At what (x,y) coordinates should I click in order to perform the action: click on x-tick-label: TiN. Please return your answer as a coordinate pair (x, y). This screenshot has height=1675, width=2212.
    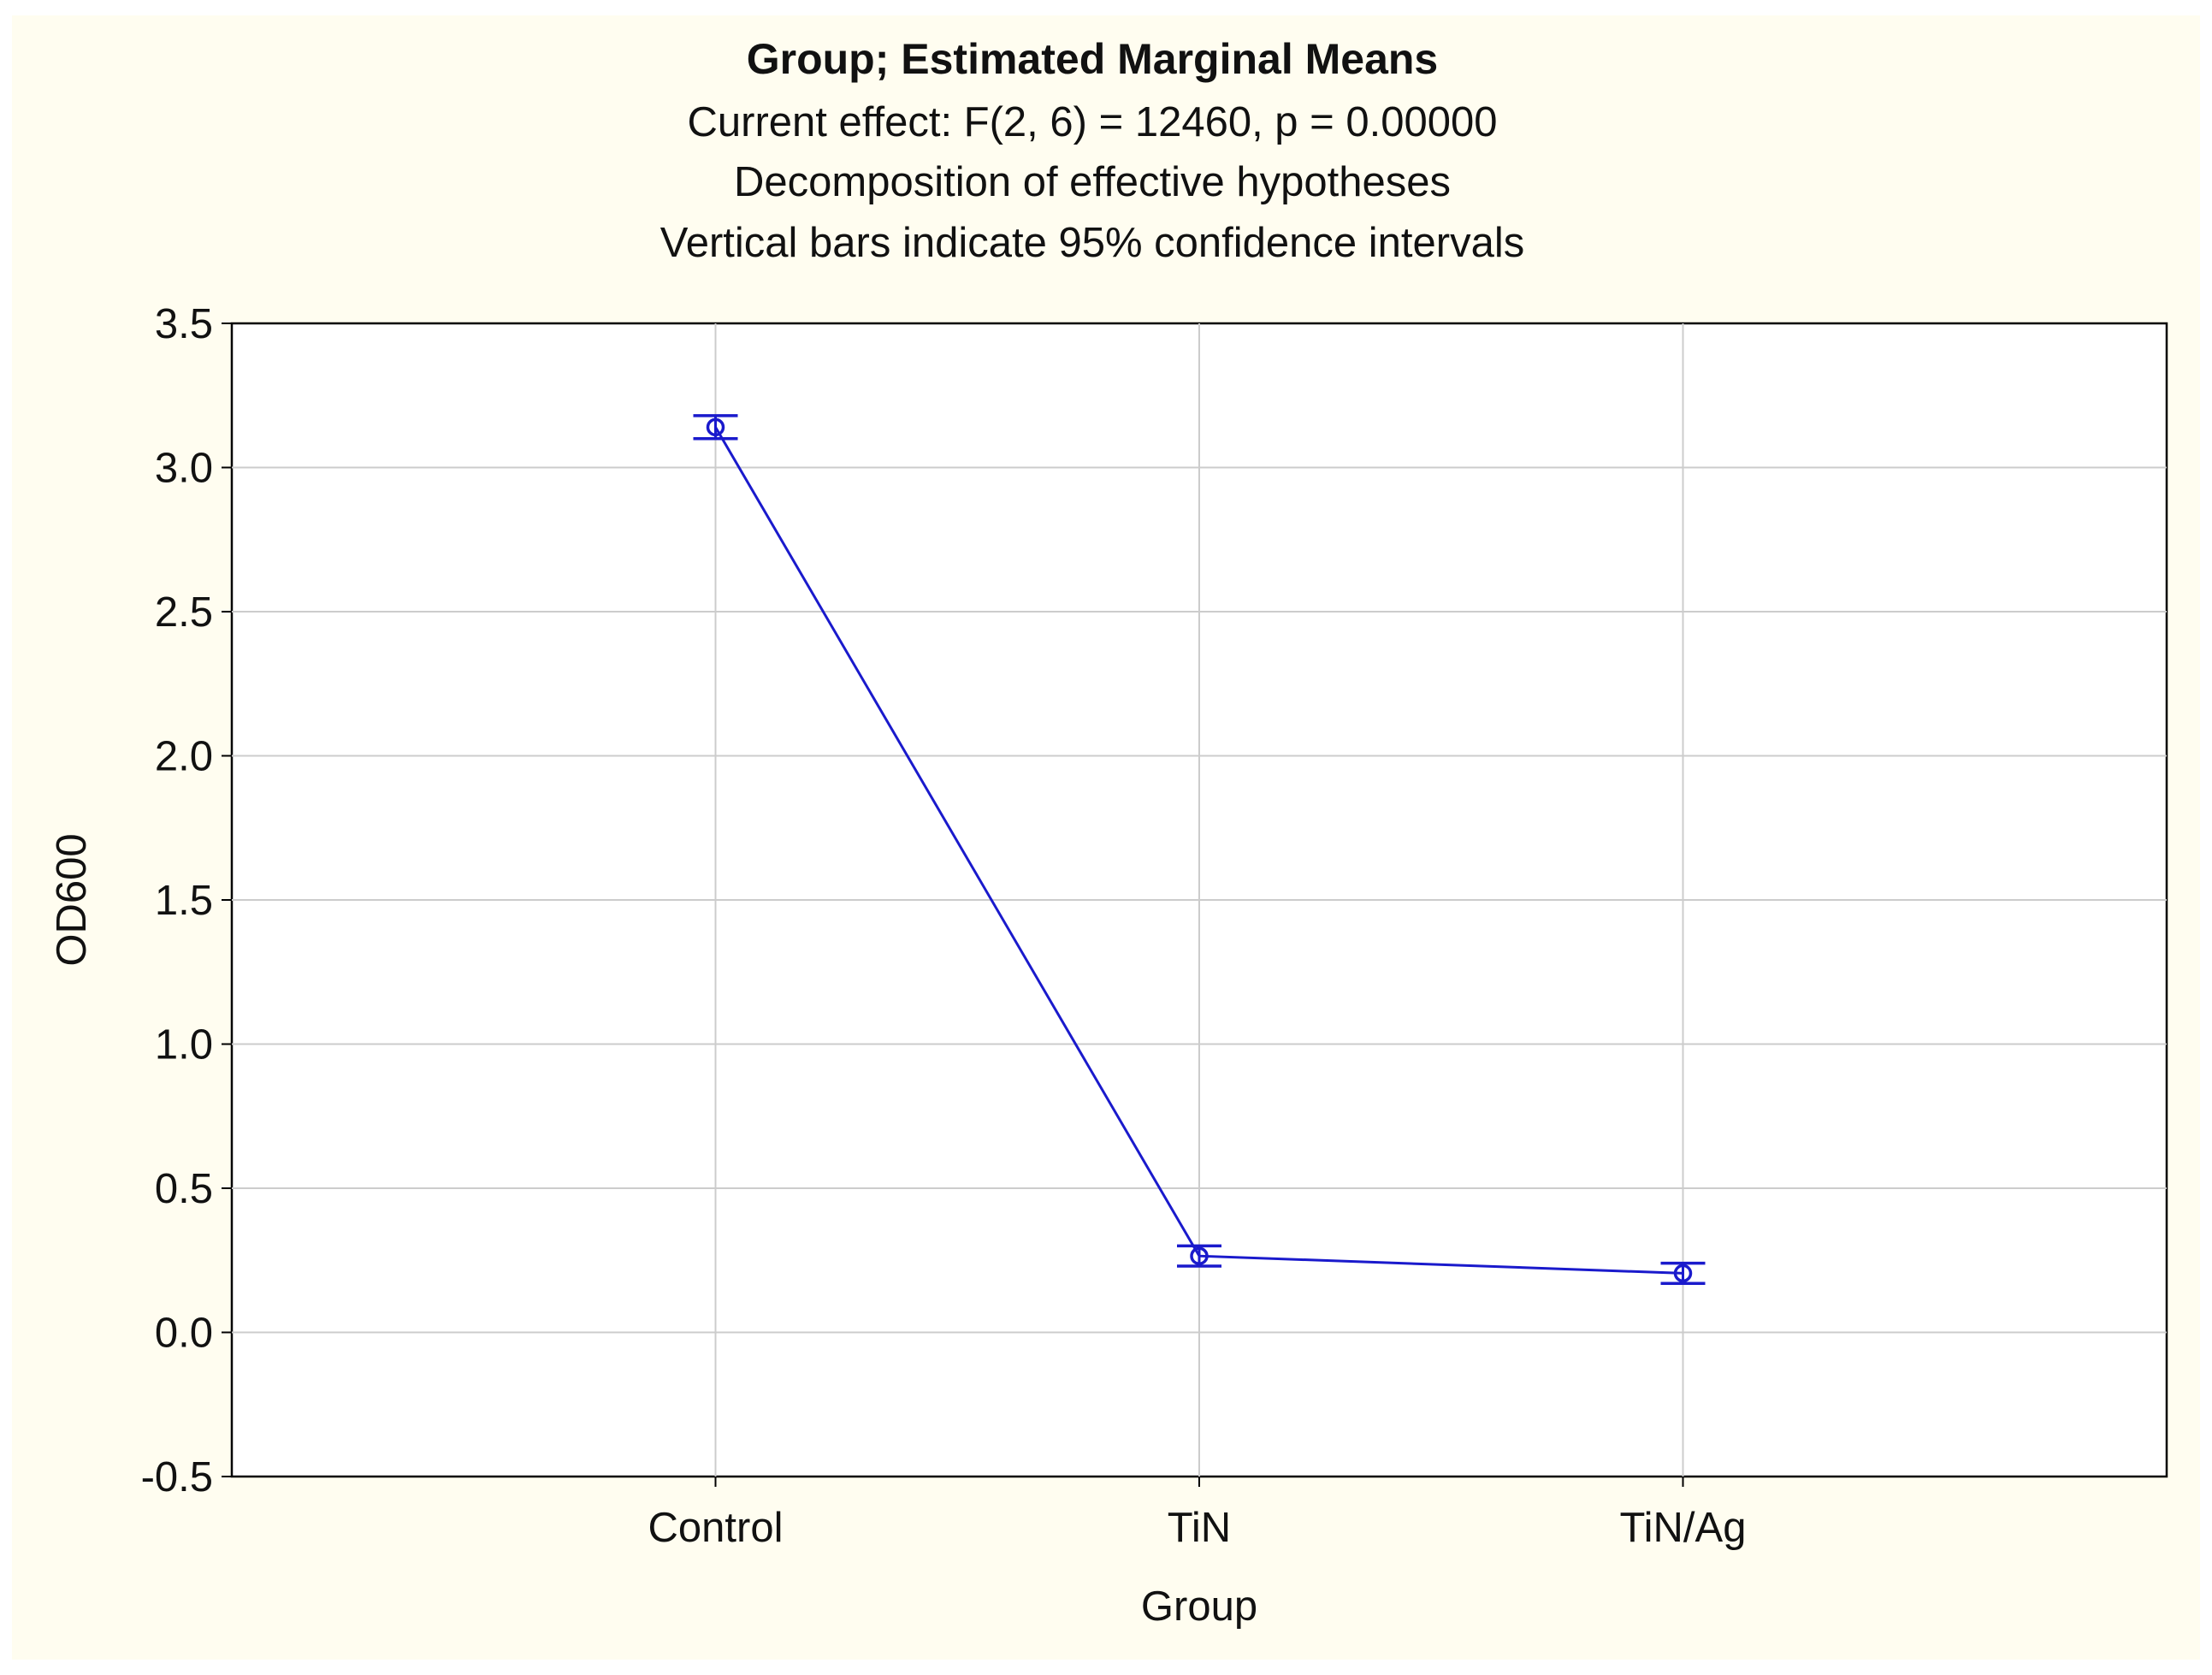
    Looking at the image, I should click on (1199, 1528).